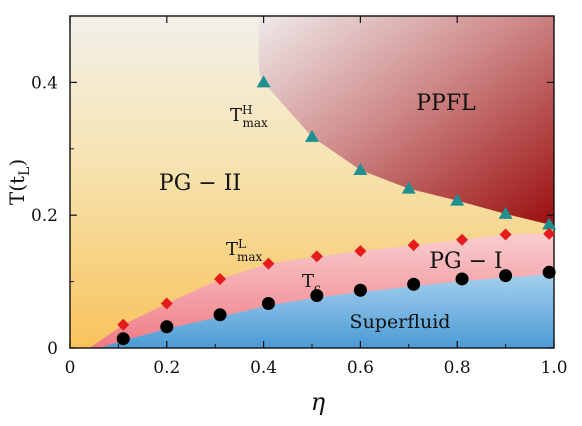  Describe the element at coordinates (263, 368) in the screenshot. I see `x-tick-label: 0.4` at that location.